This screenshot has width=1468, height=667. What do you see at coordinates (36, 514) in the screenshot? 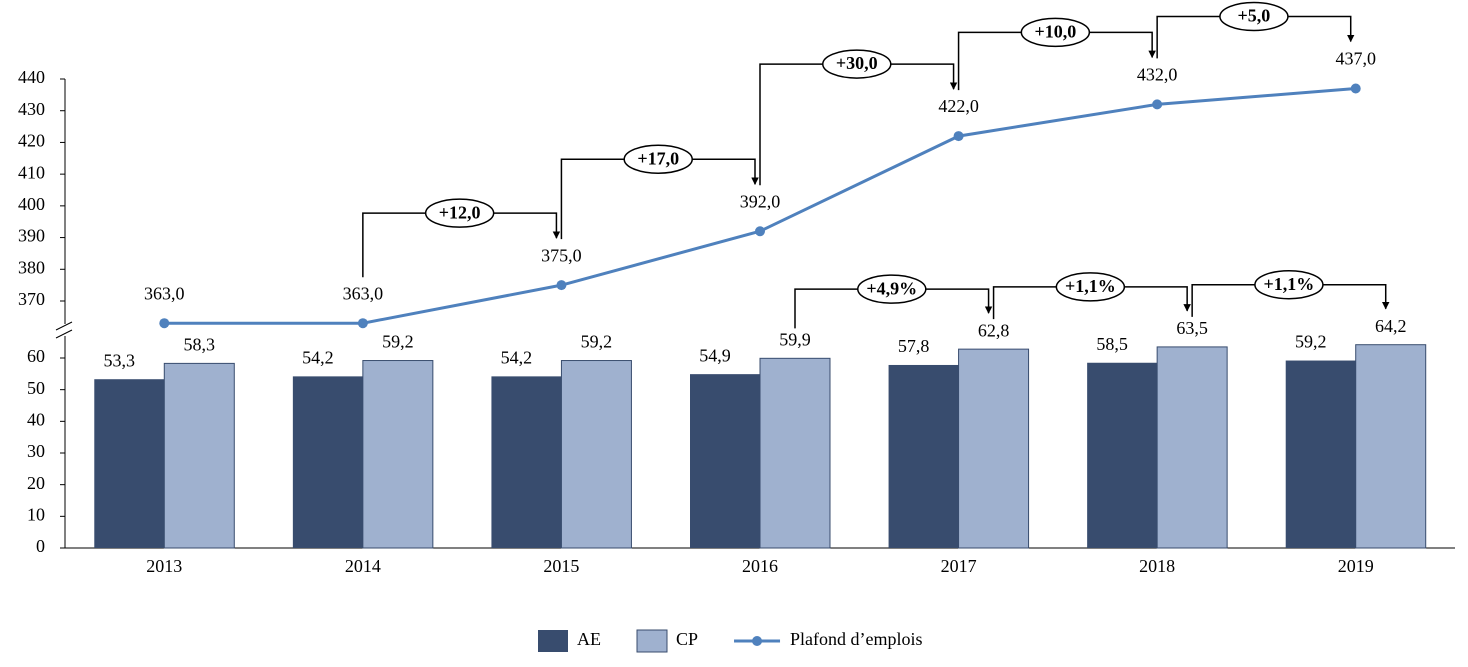
I see `y-tick-label: 10` at bounding box center [36, 514].